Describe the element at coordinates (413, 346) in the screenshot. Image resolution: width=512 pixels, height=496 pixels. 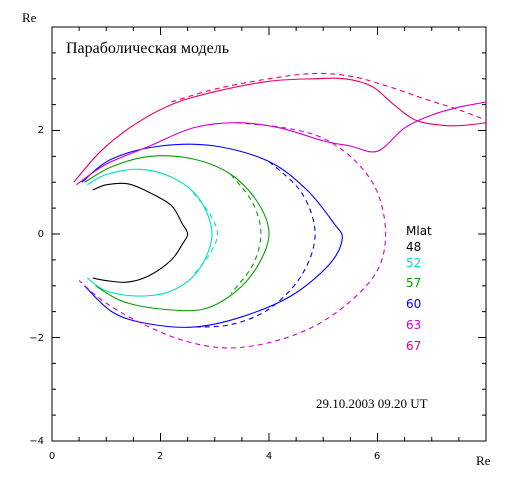
I see `legend-entry-67: 67` at that location.